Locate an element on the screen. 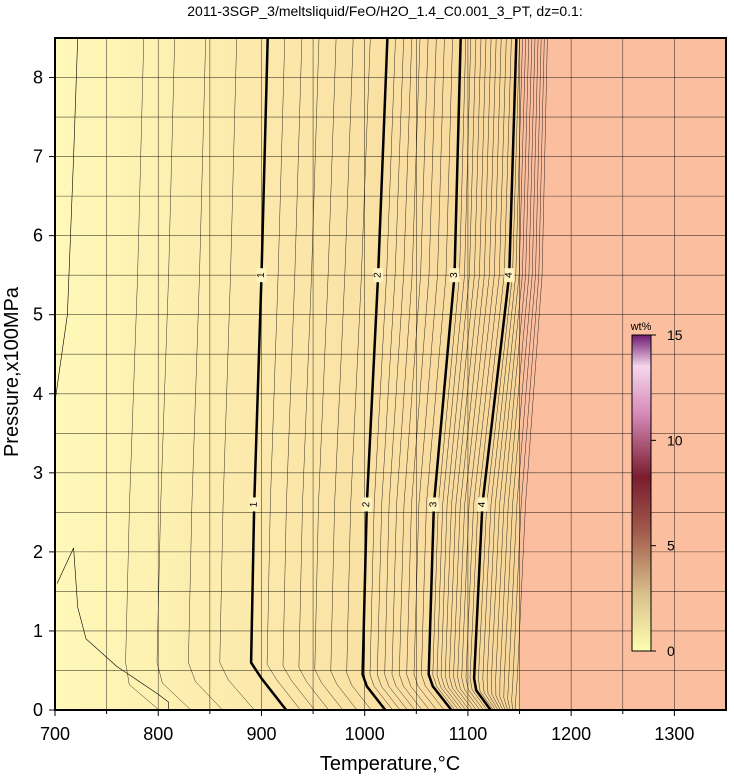 The image size is (734, 776). y-tick-label: 3 is located at coordinates (38, 473).